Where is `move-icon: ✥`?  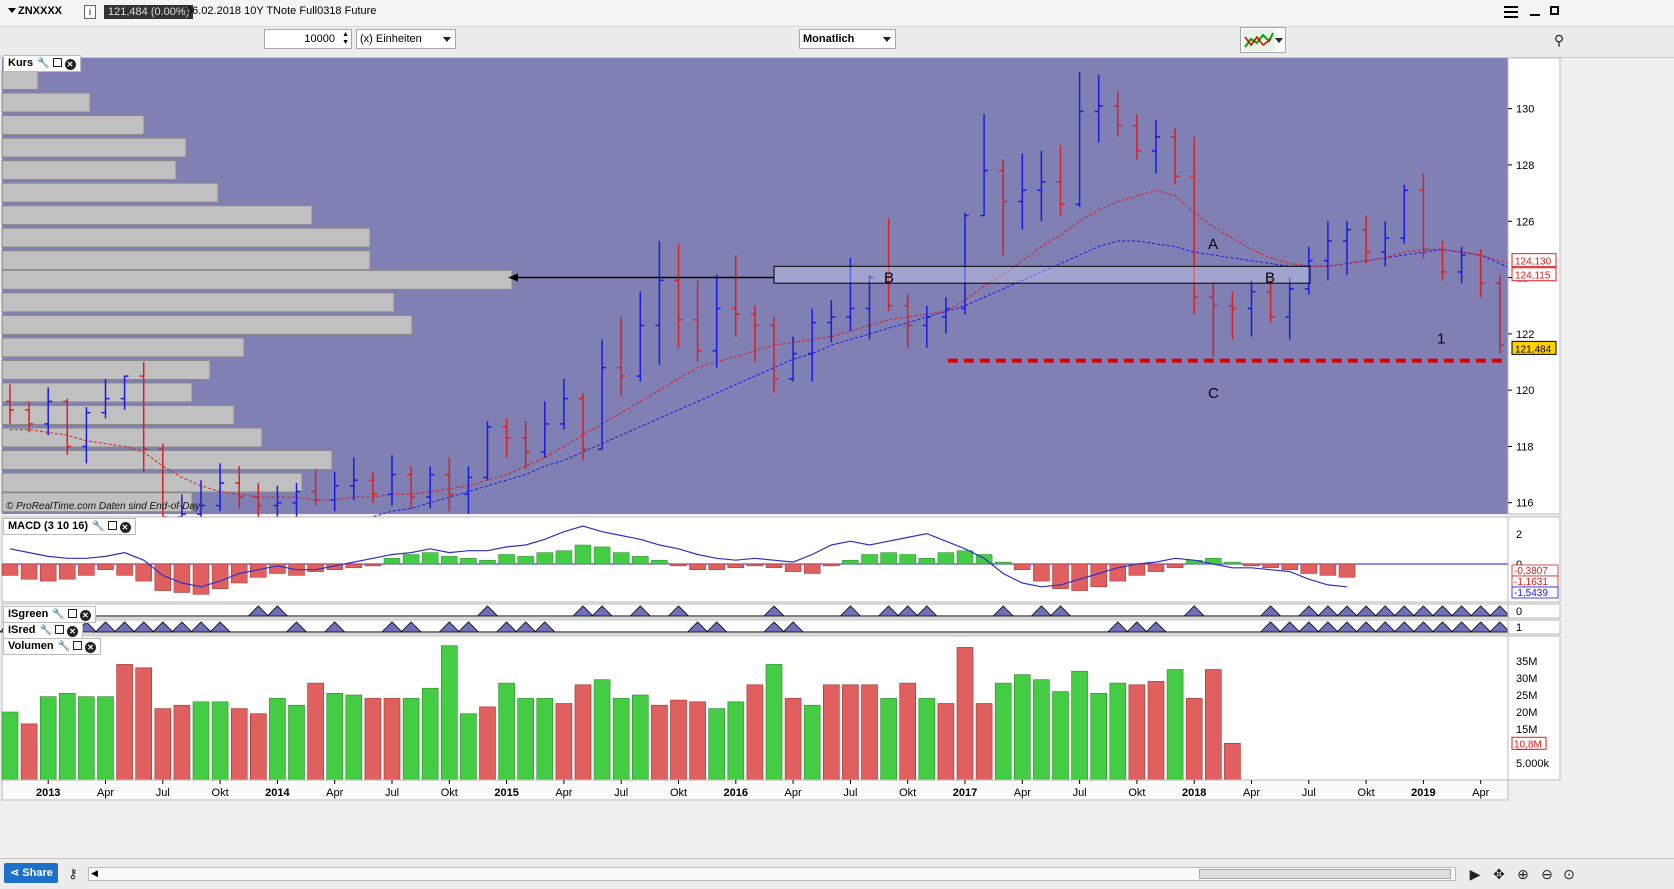 move-icon: ✥ is located at coordinates (1499, 874).